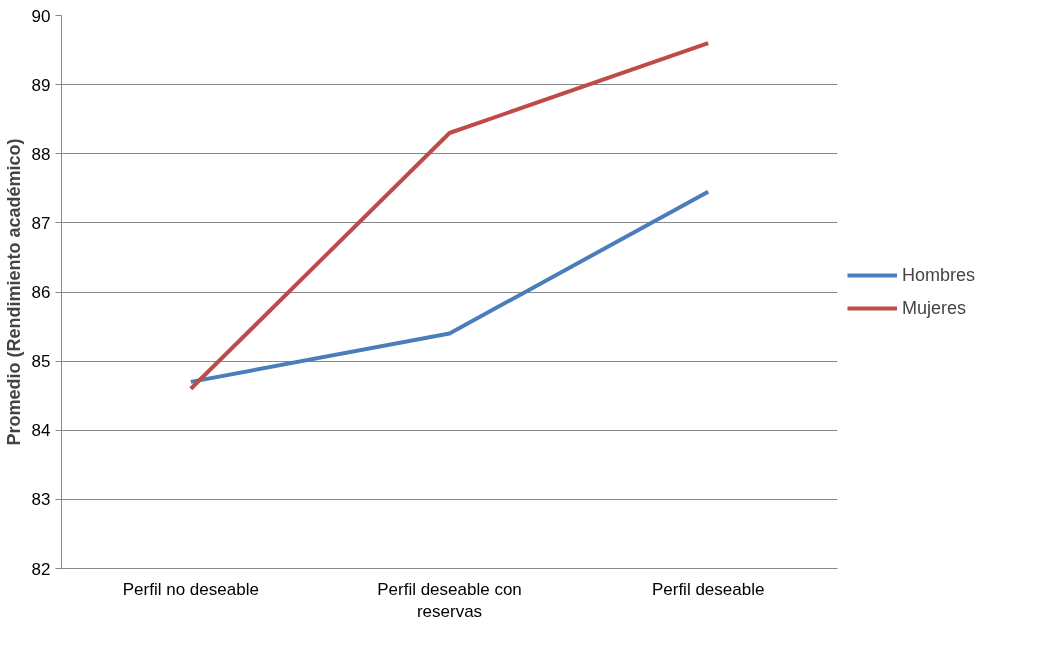 The height and width of the screenshot is (646, 1052). I want to click on y-tick-label: 88, so click(41, 154).